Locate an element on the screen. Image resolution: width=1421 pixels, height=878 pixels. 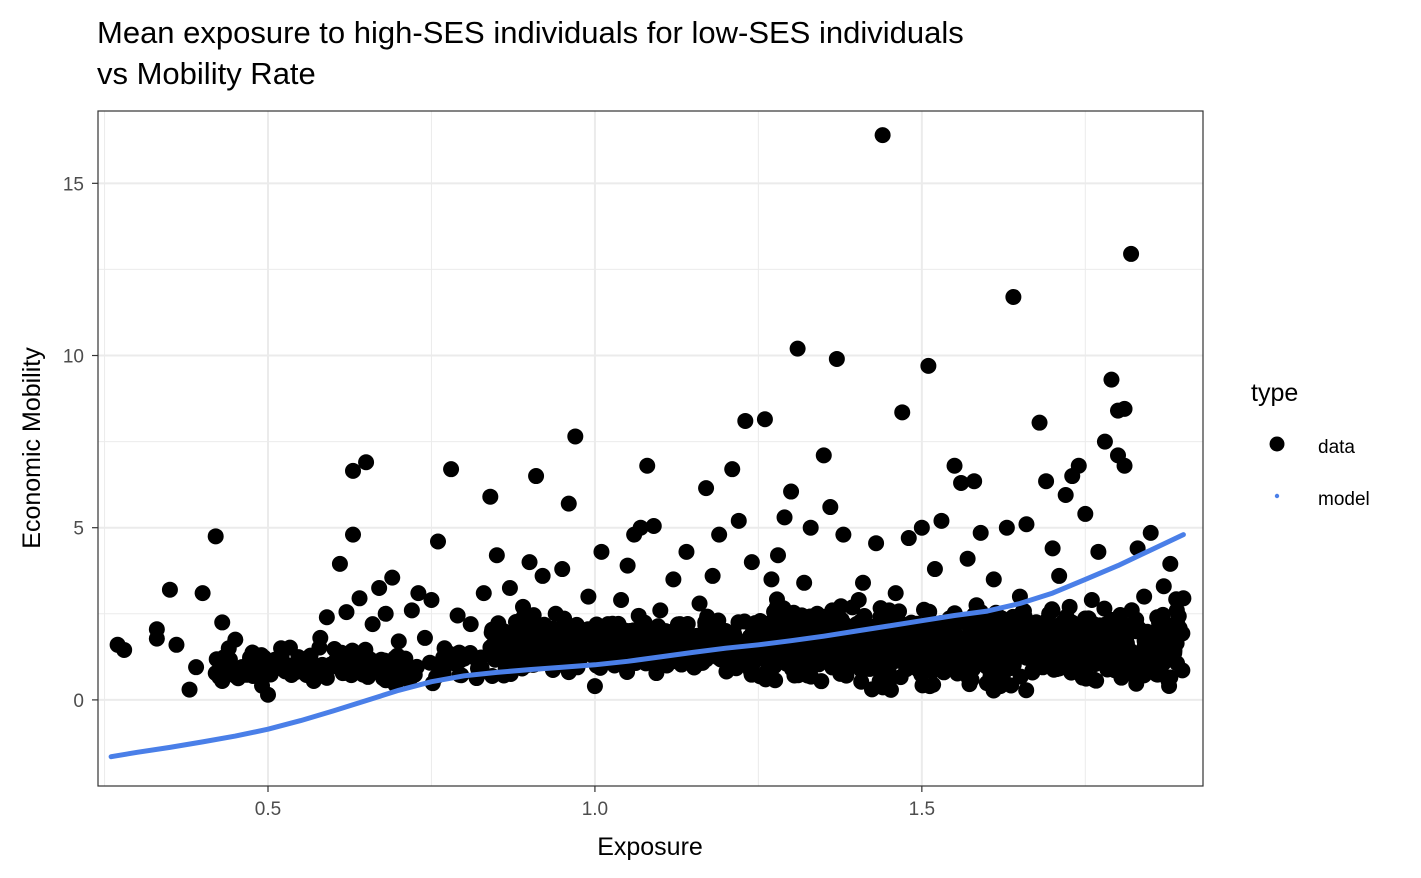
legend-title: type is located at coordinates (1274, 393).